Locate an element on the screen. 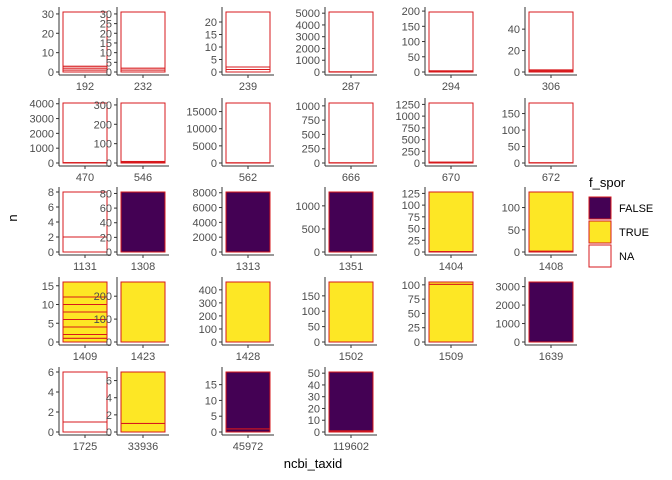 This screenshot has height=480, width=672. x-tick-label: 306 is located at coordinates (551, 87).